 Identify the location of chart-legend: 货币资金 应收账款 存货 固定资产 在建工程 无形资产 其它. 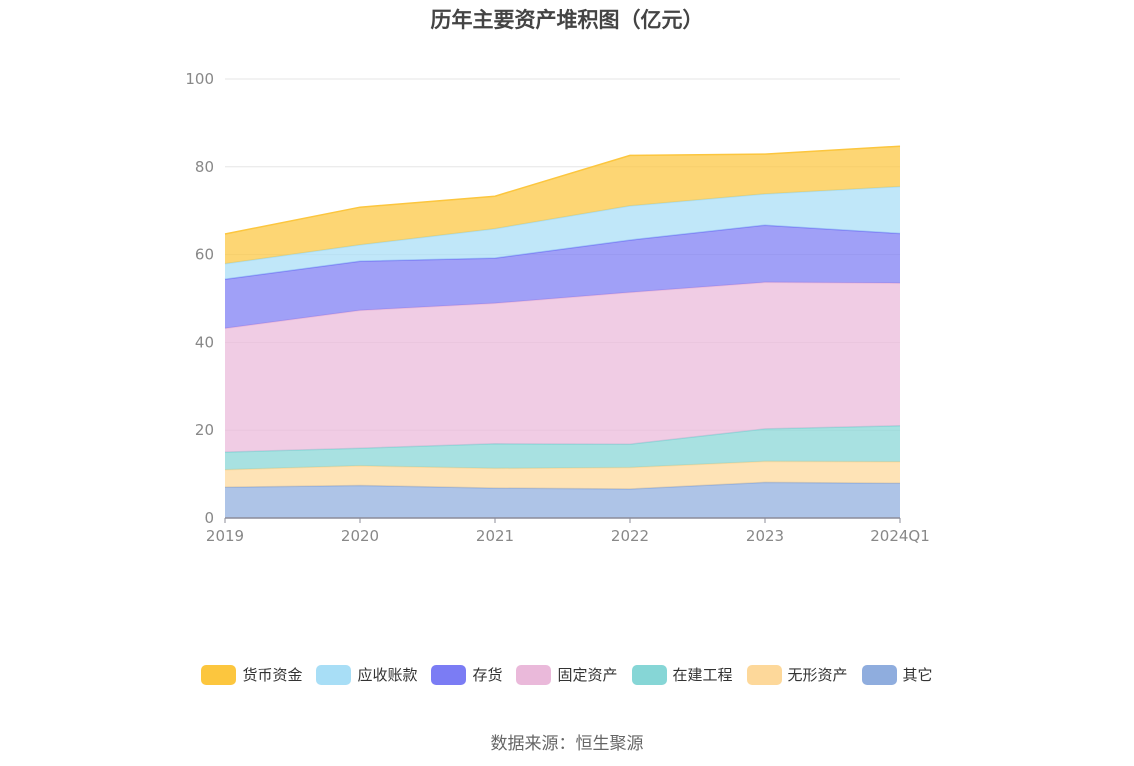
(567, 674).